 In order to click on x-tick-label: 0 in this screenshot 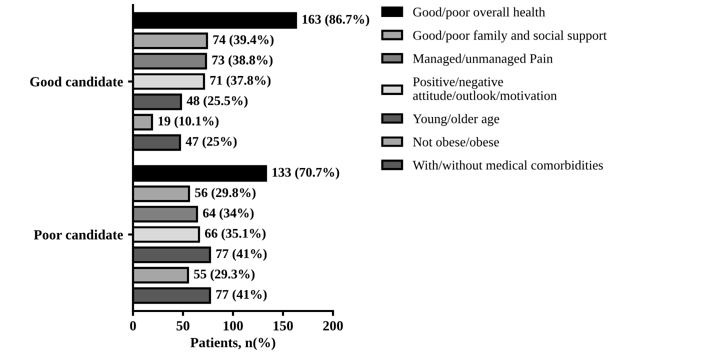, I will do `click(133, 325)`.